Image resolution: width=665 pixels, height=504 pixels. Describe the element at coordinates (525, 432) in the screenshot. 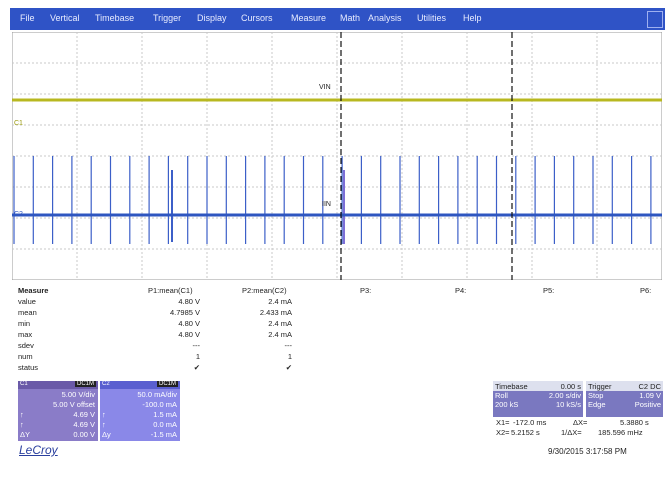

I see `cursor-field: 5.2152 s` at that location.